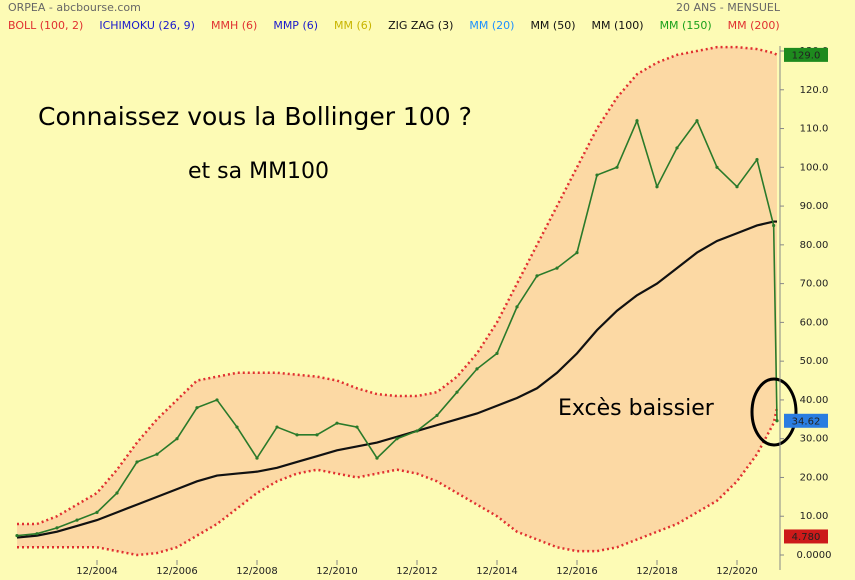 This screenshot has height=580, width=855. I want to click on y-tick-label: 120.0, so click(814, 90).